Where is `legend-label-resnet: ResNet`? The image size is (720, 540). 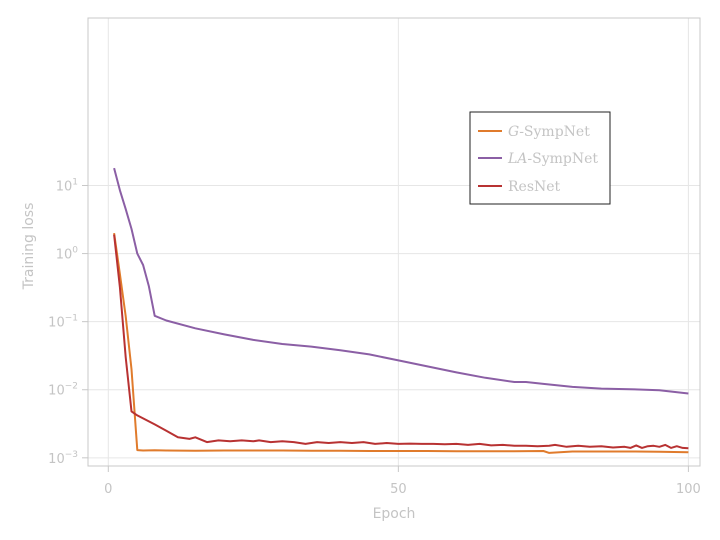
legend-label-resnet: ResNet is located at coordinates (534, 187).